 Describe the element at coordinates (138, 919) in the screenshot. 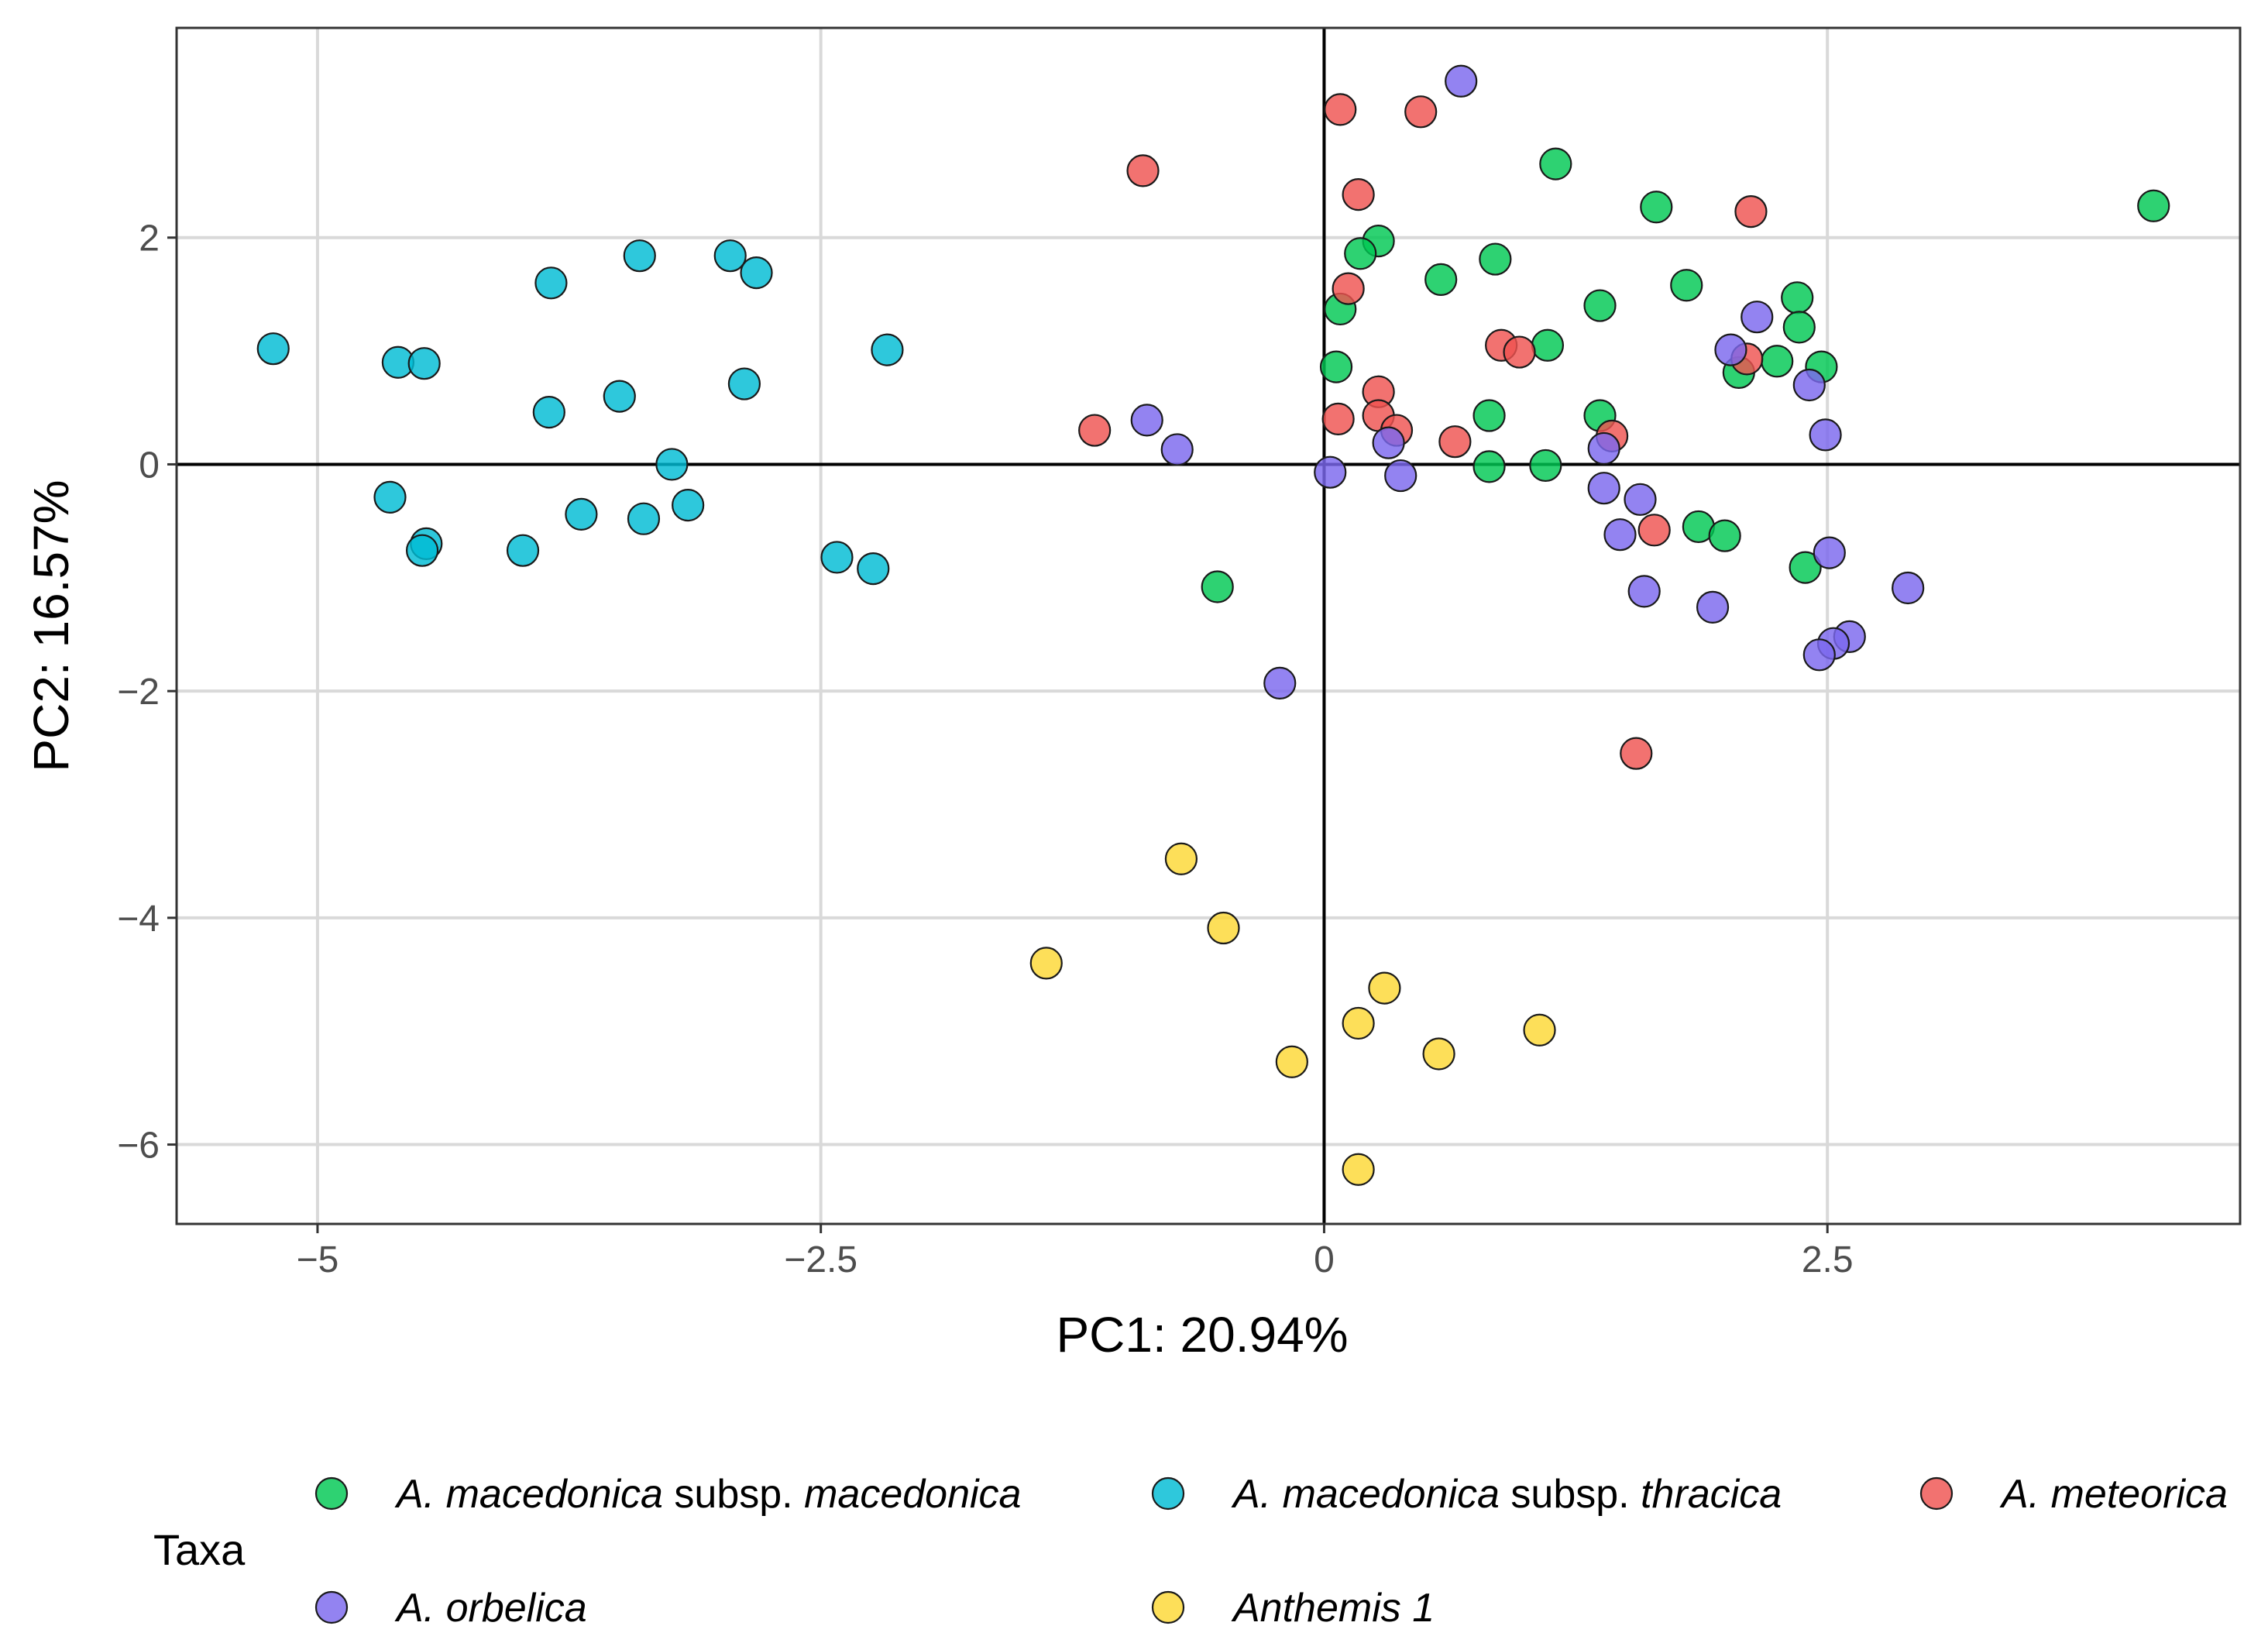

I see `y-tick-label: −4` at that location.